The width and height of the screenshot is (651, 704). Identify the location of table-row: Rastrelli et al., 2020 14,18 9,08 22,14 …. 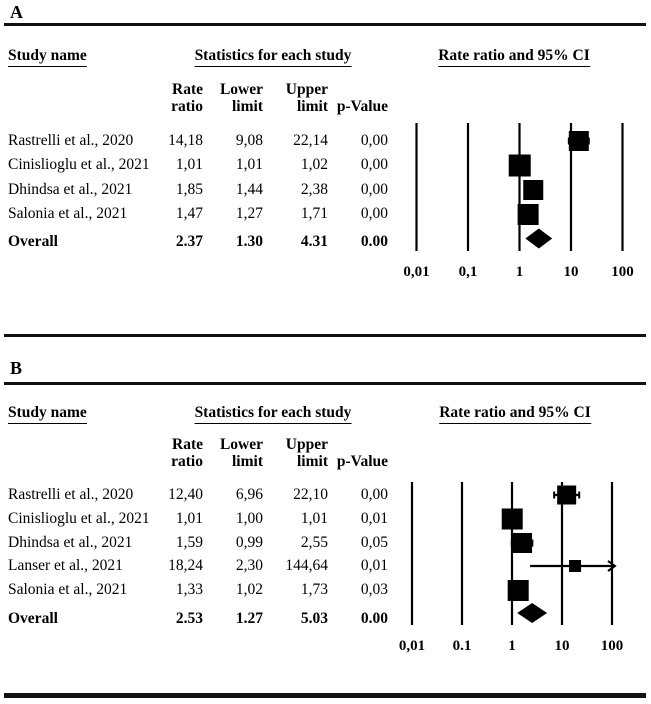
(200, 141).